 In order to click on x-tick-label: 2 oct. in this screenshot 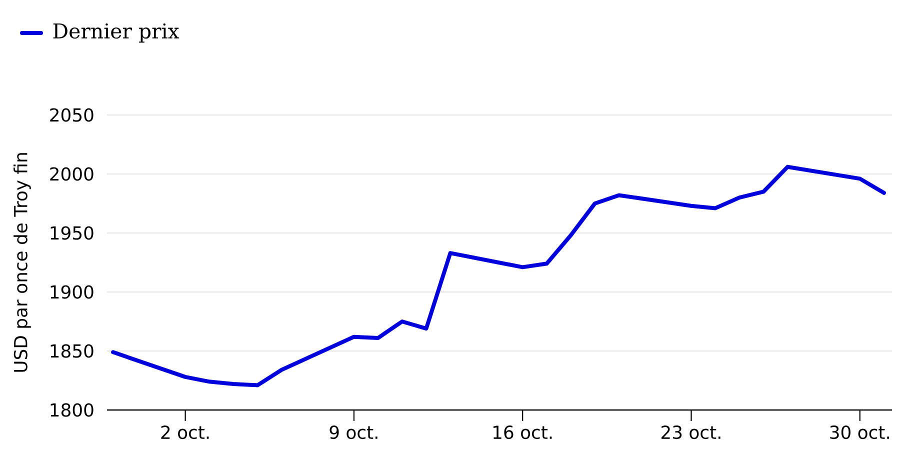, I will do `click(185, 433)`.